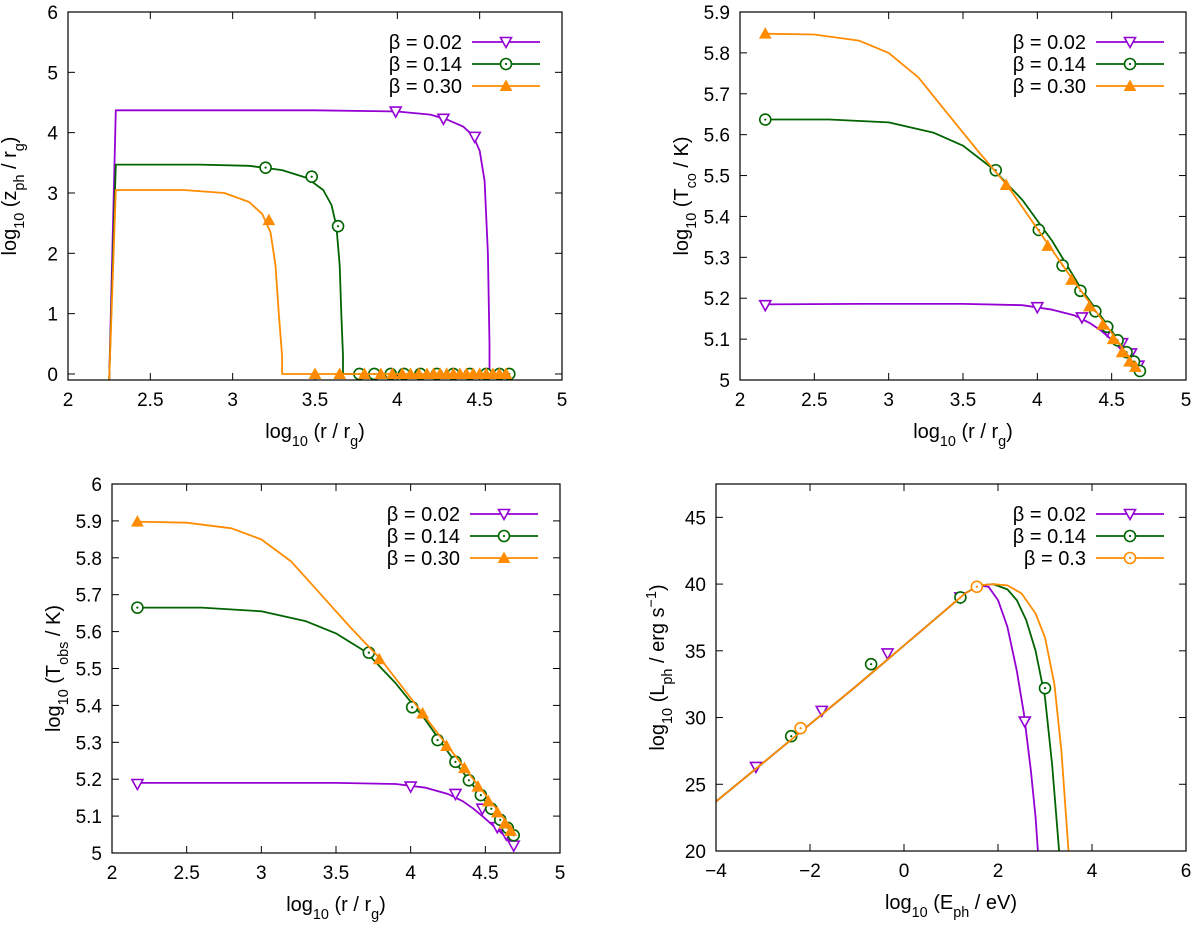  I want to click on axis-label-part: ph, so click(961, 913).